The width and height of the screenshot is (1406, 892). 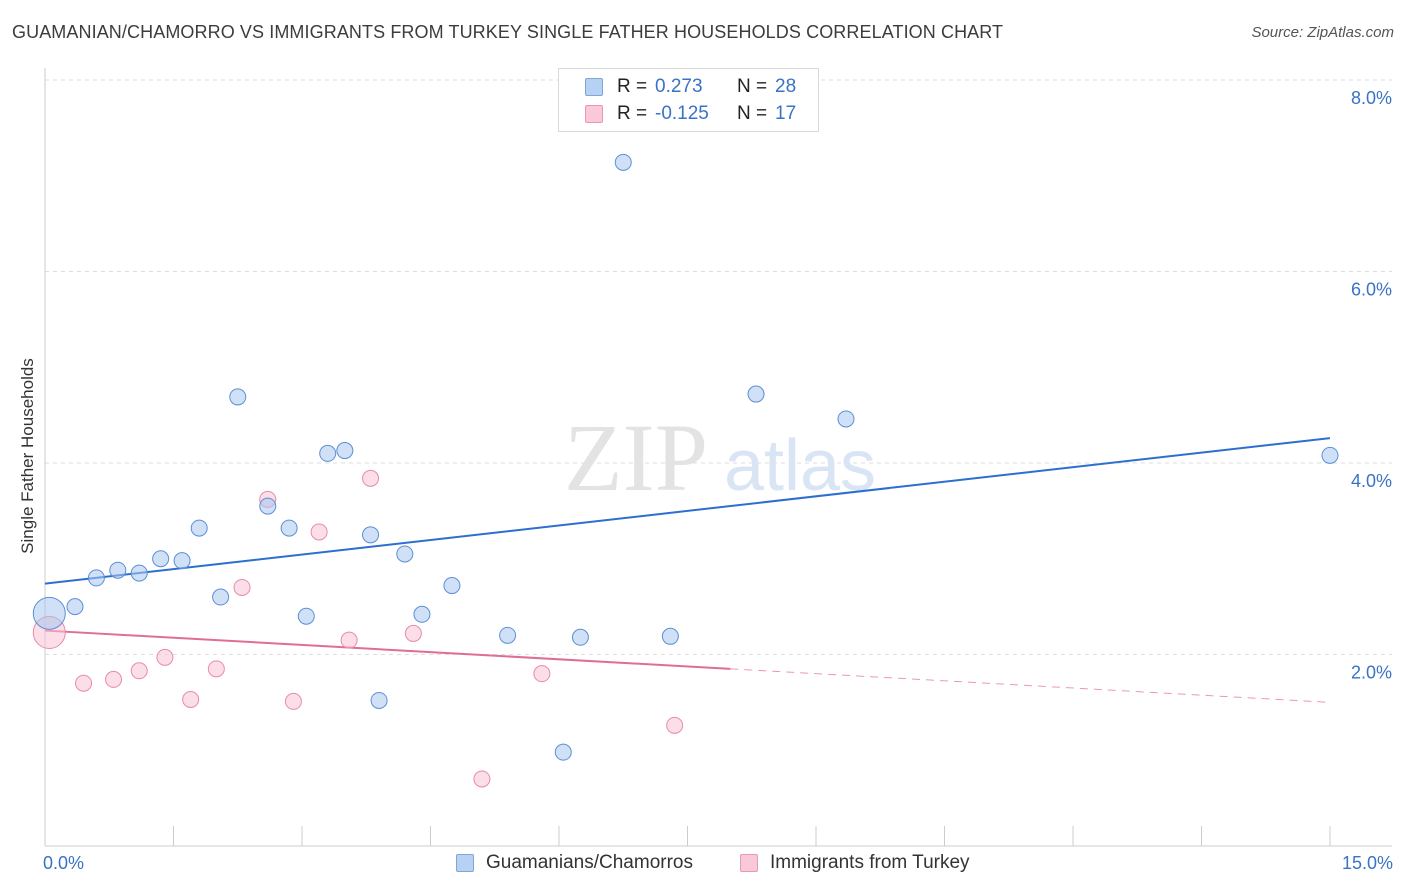 I want to click on stats-row-turkey: R = -0.125 N = 17, so click(x=690, y=114).